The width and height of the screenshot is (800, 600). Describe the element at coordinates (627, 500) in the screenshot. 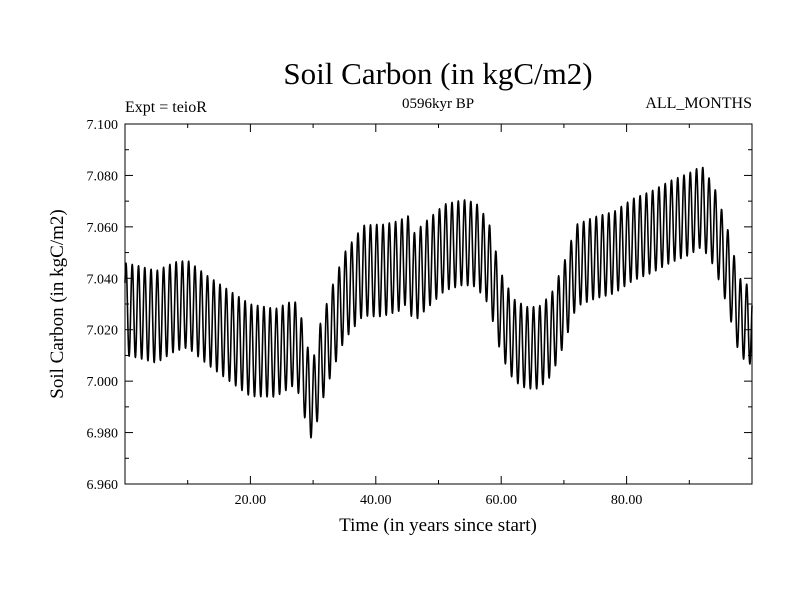

I see `x-tick-label: 80.00` at that location.